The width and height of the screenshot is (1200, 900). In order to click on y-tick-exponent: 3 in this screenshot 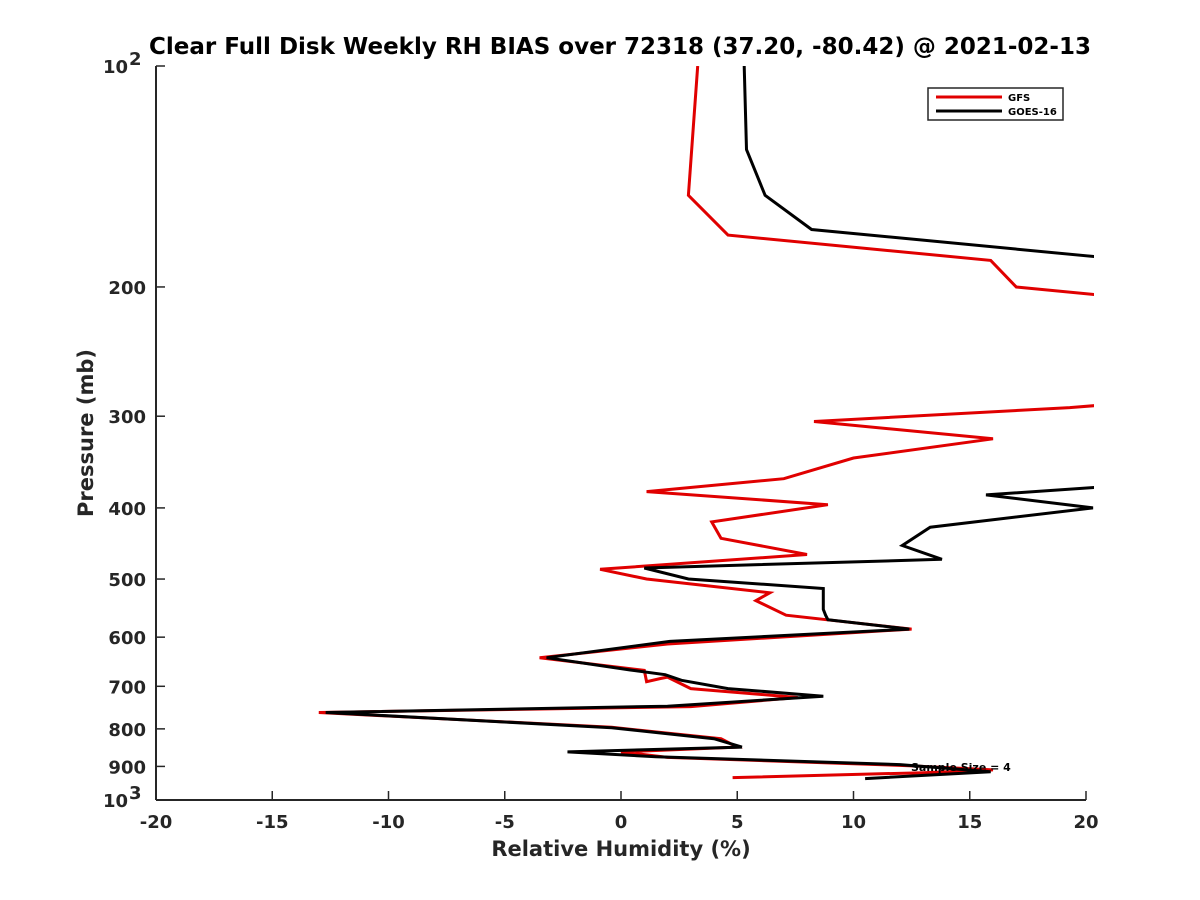, I will do `click(135, 793)`.